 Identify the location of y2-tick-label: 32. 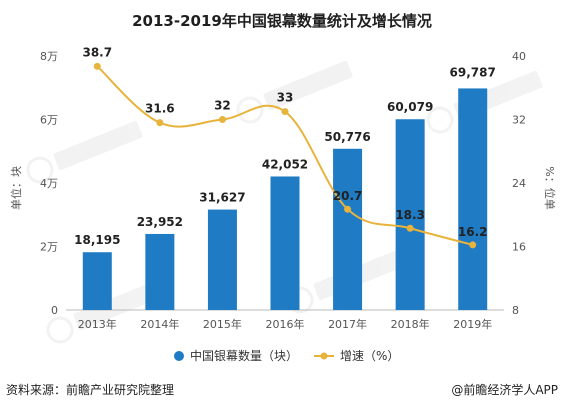
(519, 120).